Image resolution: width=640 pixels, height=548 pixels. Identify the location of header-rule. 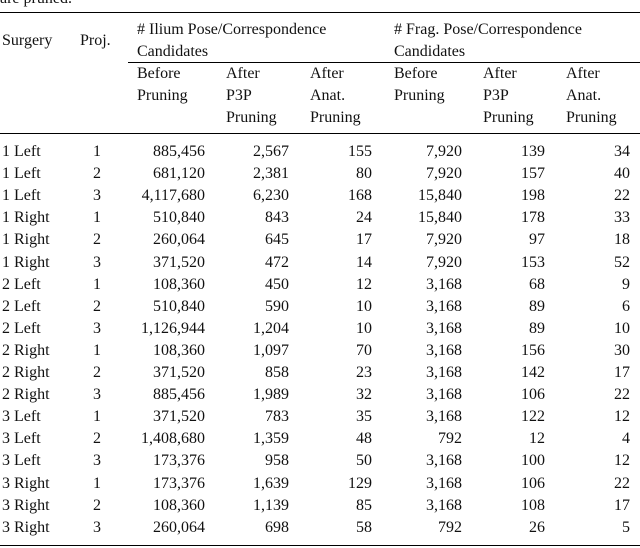
(320, 133).